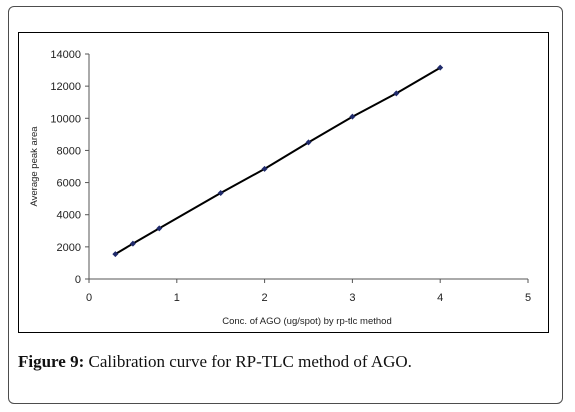  I want to click on y-tick-label: 10000, so click(65, 119).